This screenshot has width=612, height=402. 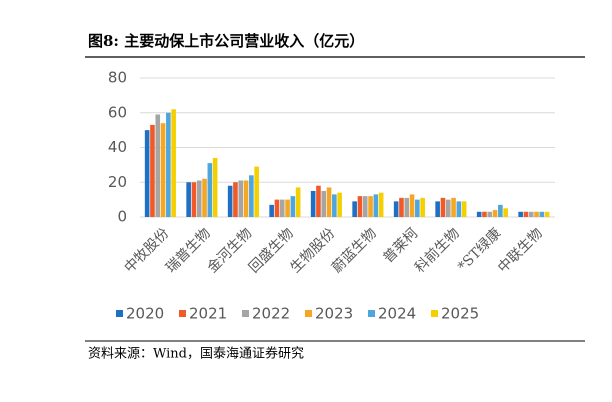 What do you see at coordinates (460, 314) in the screenshot?
I see `legend-label: 2025` at bounding box center [460, 314].